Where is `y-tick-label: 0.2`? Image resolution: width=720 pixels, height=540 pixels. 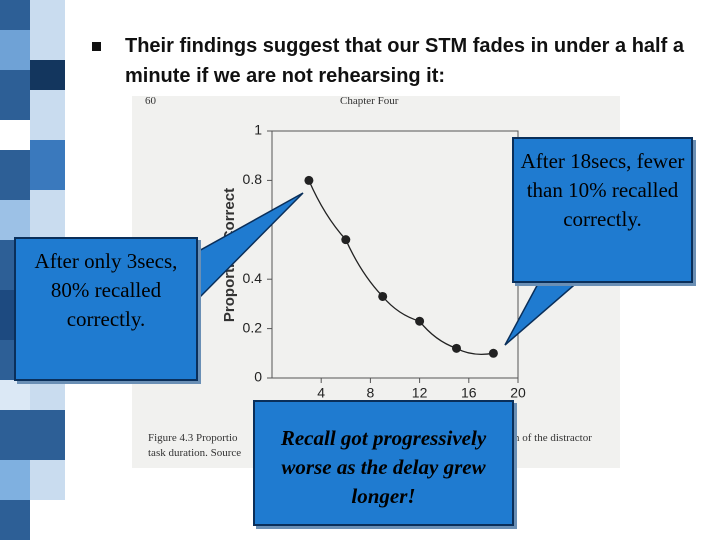
y-tick-label: 0.2 is located at coordinates (253, 327).